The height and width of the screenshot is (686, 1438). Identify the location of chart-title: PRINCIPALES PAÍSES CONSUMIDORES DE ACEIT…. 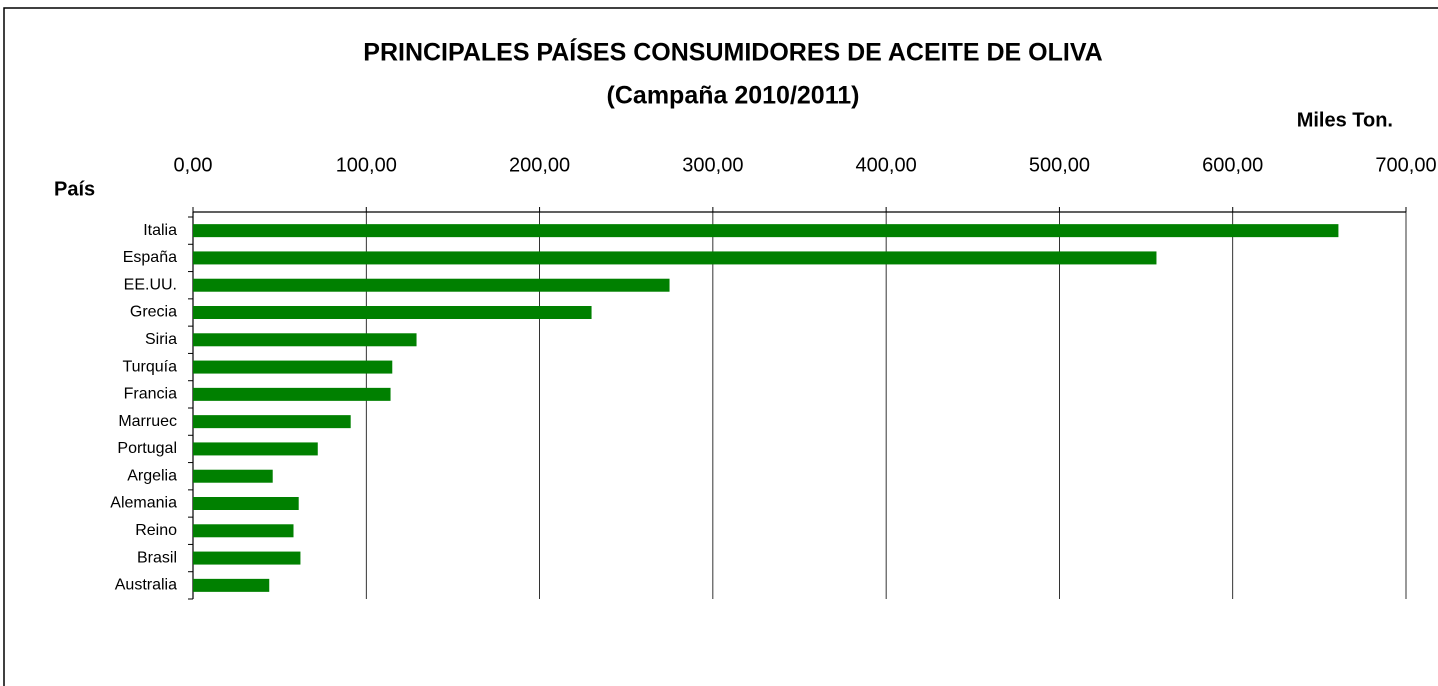
(732, 52).